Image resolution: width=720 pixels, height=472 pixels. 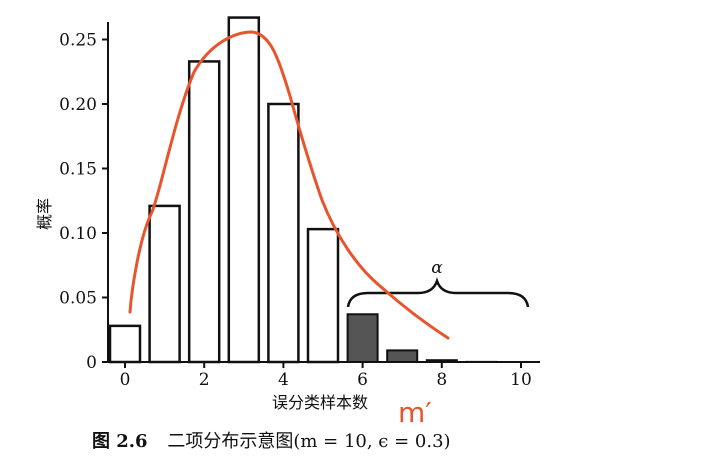 What do you see at coordinates (521, 380) in the screenshot?
I see `x-tick-label: 10` at bounding box center [521, 380].